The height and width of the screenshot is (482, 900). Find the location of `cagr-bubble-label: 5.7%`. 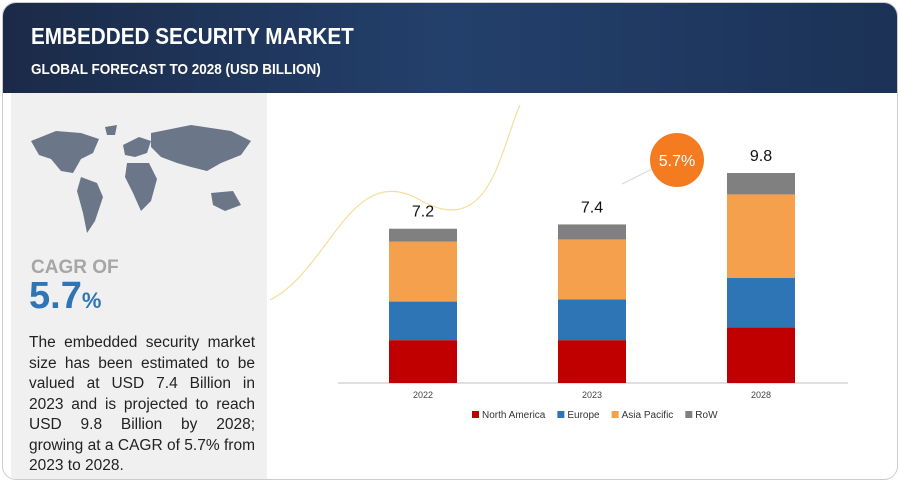

cagr-bubble-label: 5.7% is located at coordinates (677, 161).